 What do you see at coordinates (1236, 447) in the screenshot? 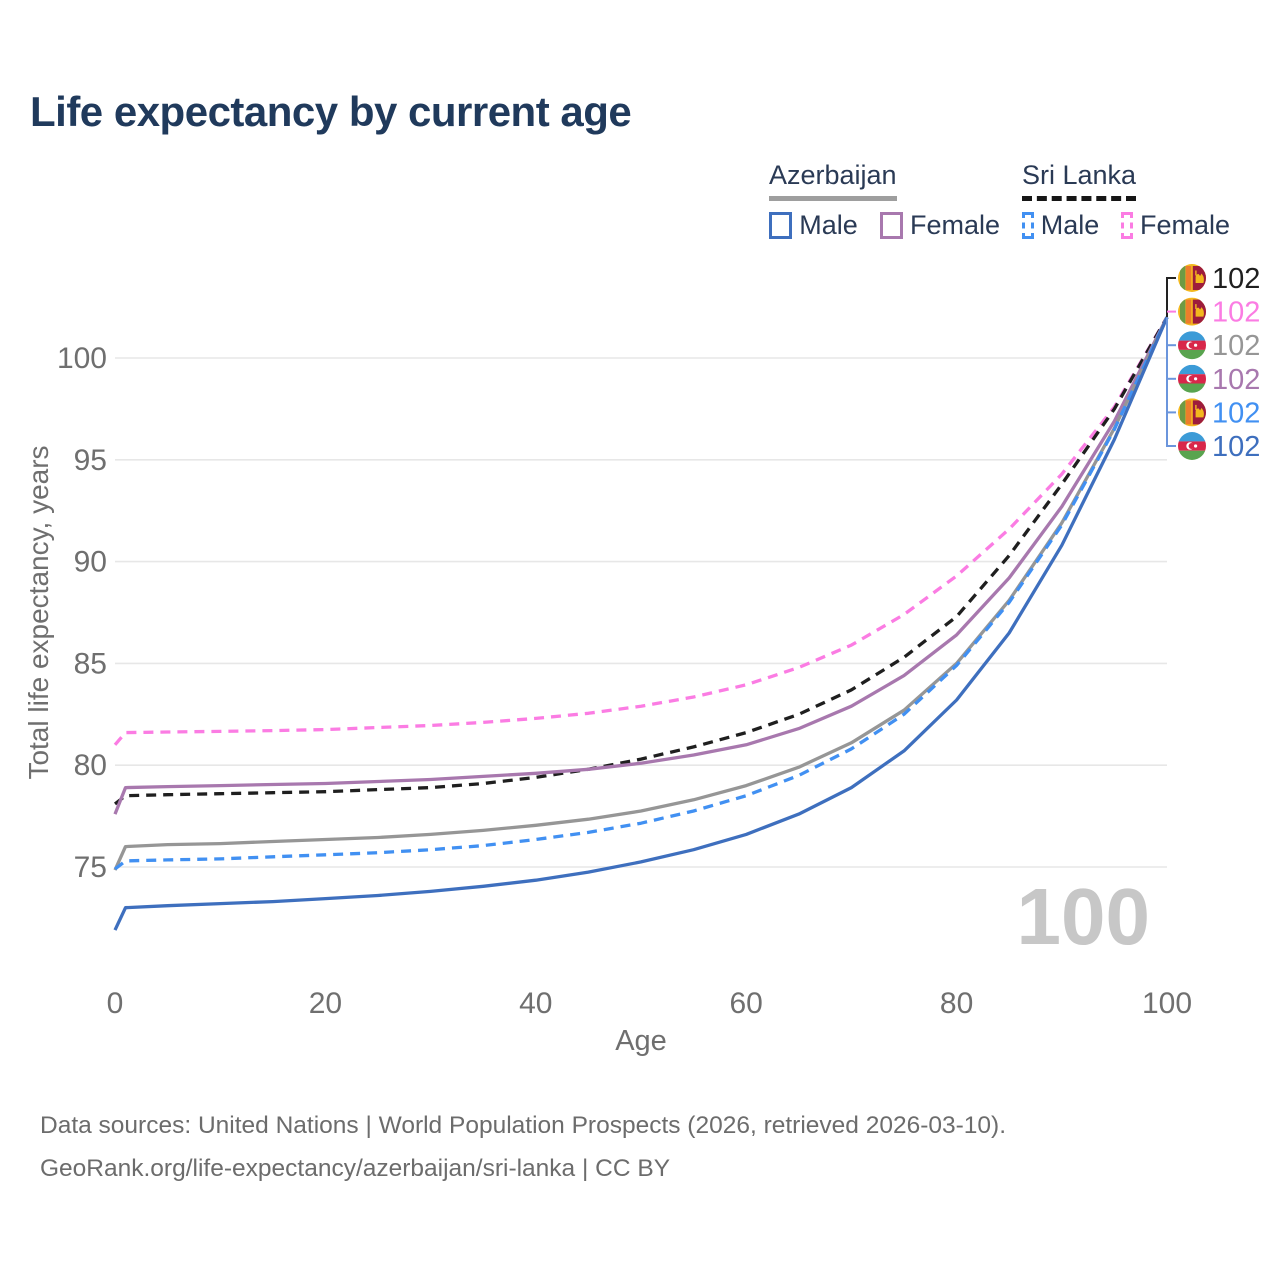
I see `end-value-label-az-male: 102` at bounding box center [1236, 447].